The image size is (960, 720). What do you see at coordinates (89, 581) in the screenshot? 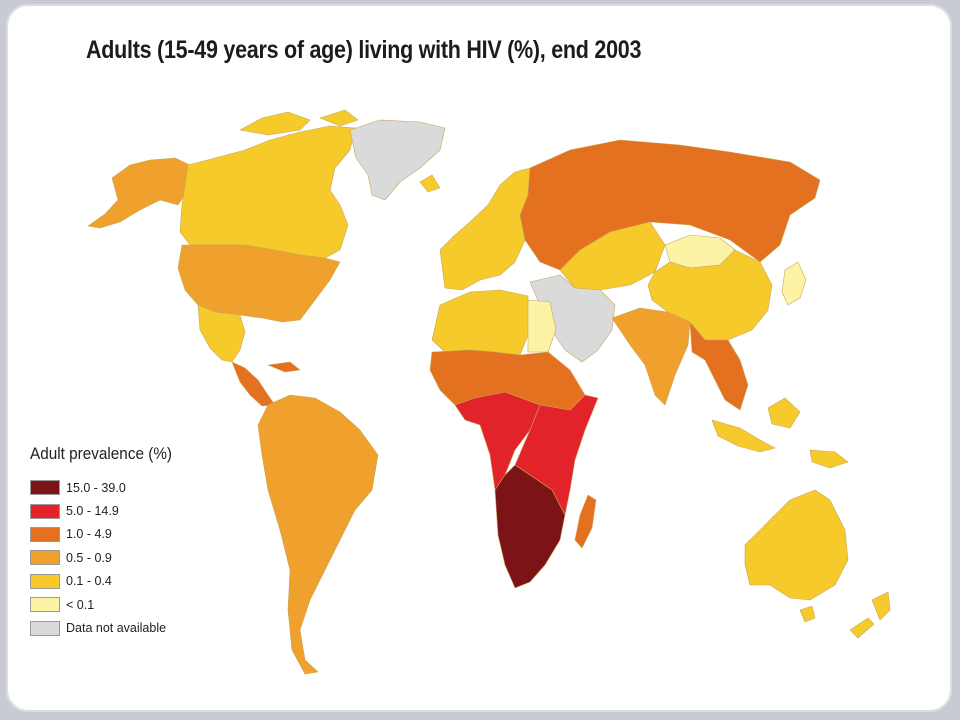
I see `legend-label: 0.1 - 0.4` at bounding box center [89, 581].